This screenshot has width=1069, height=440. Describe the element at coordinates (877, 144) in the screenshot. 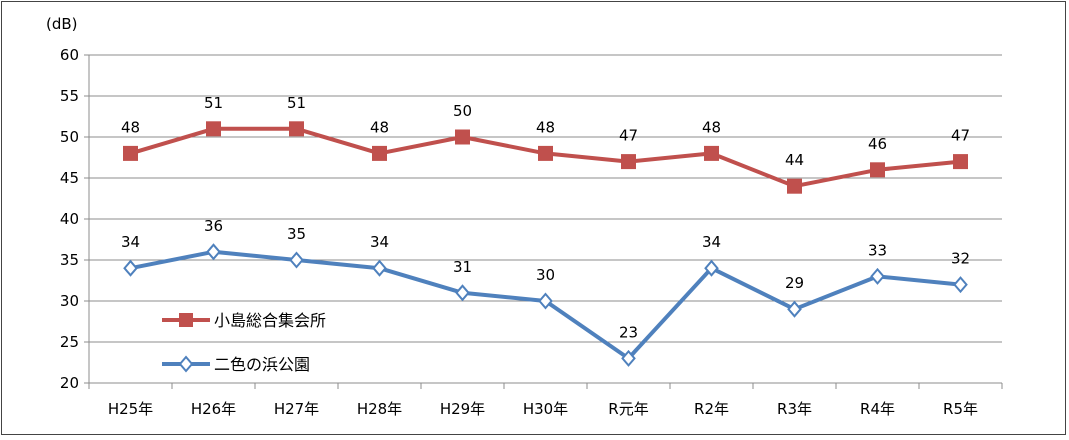

I see `data-label: 46` at that location.